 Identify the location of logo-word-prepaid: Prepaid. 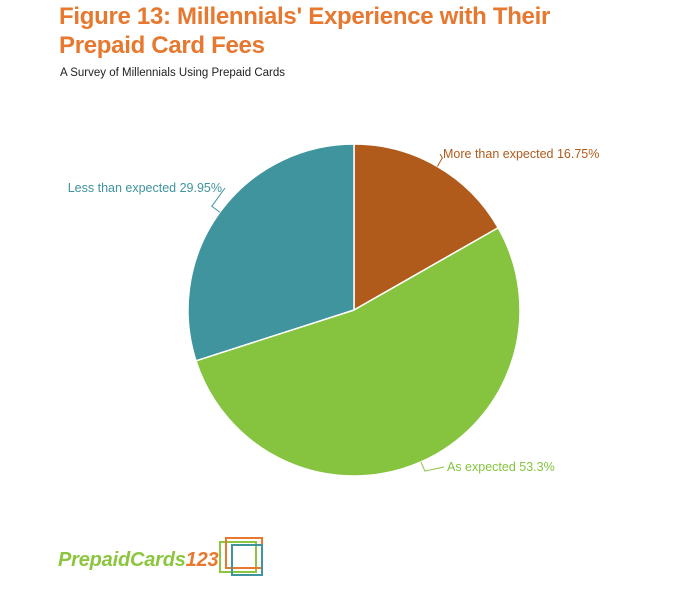
(94, 560).